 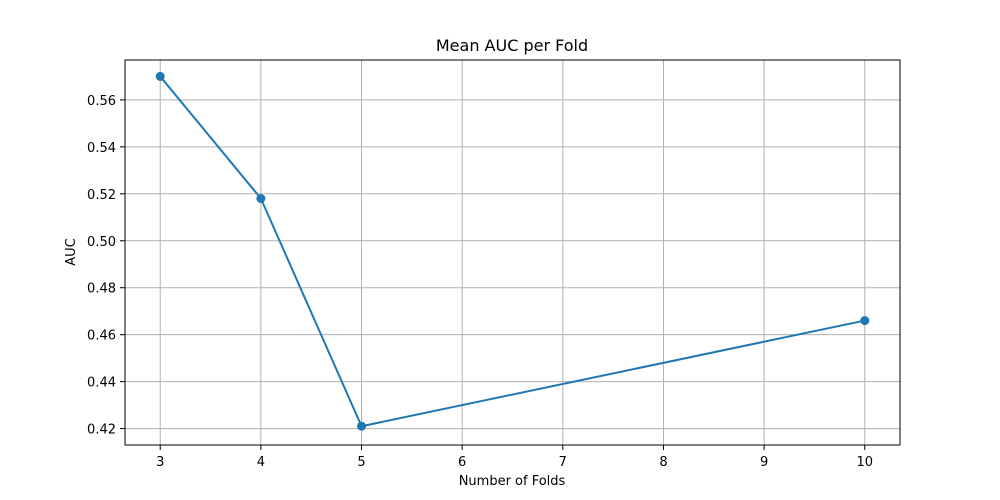 I want to click on y-tick-label: 0.48, so click(x=101, y=289).